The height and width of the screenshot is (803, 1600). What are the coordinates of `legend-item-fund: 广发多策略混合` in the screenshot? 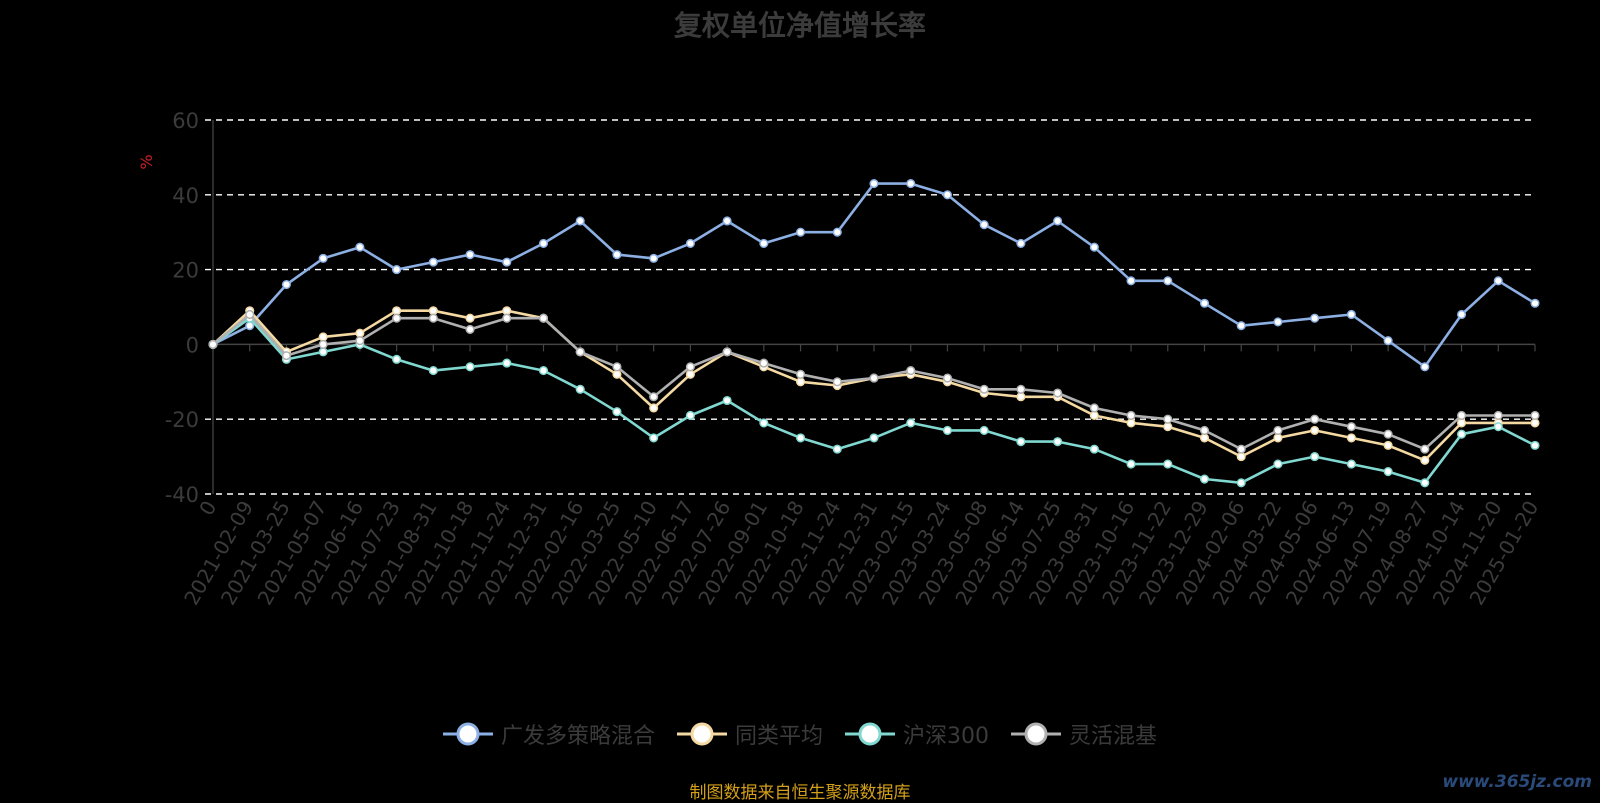 It's located at (548, 734).